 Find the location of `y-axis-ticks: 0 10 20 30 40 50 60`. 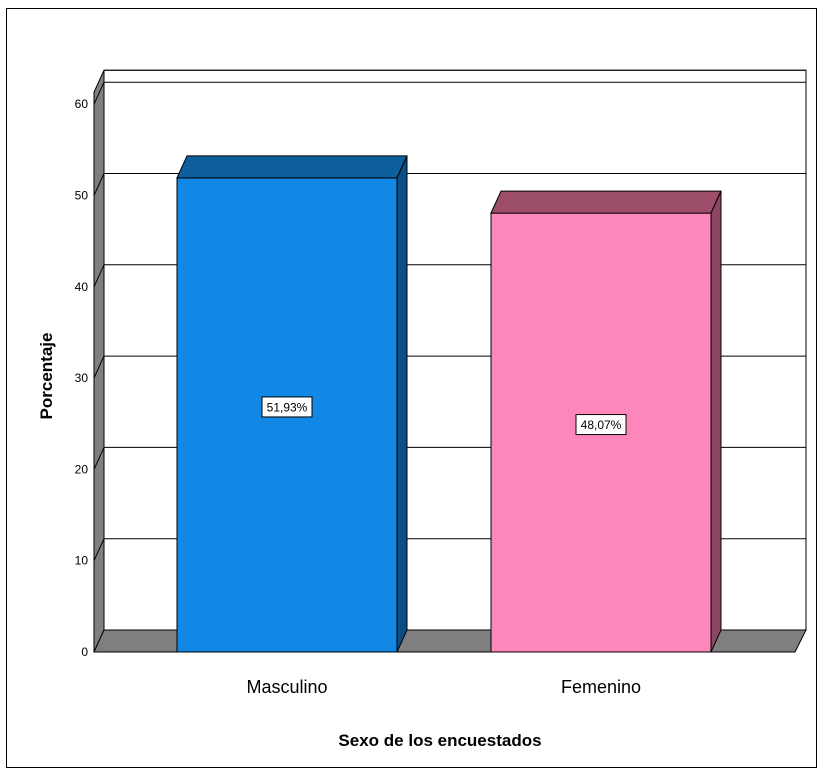

y-axis-ticks: 0 10 20 30 40 50 60 is located at coordinates (82, 378).